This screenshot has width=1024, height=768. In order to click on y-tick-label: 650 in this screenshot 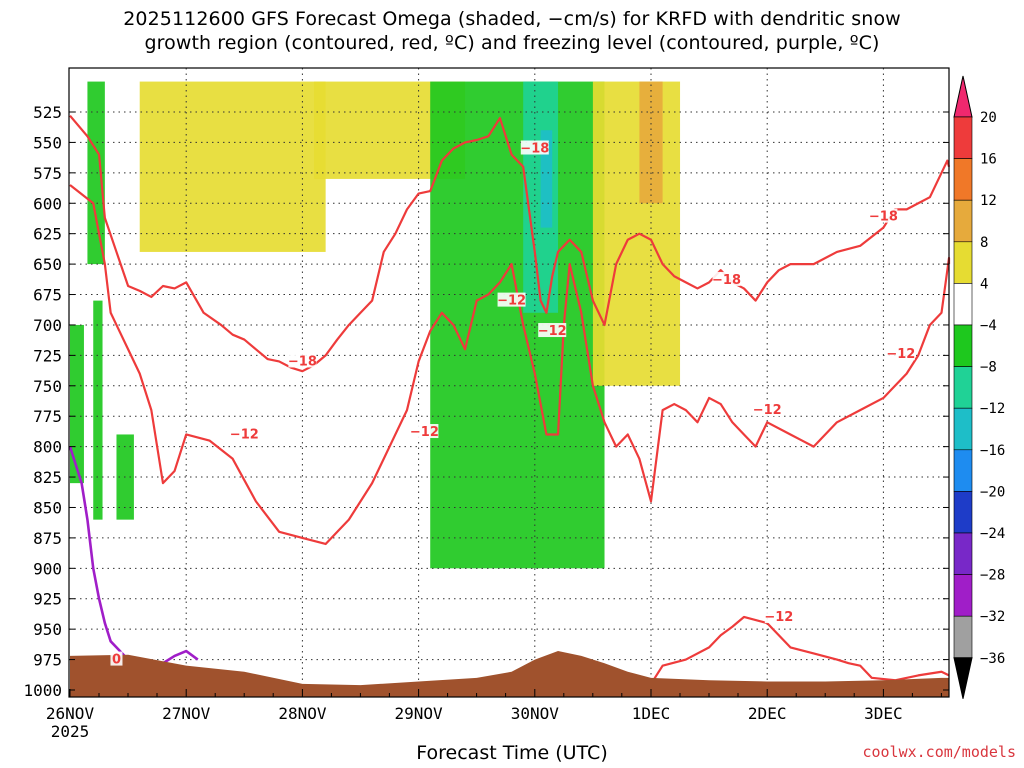, I will do `click(47, 264)`.